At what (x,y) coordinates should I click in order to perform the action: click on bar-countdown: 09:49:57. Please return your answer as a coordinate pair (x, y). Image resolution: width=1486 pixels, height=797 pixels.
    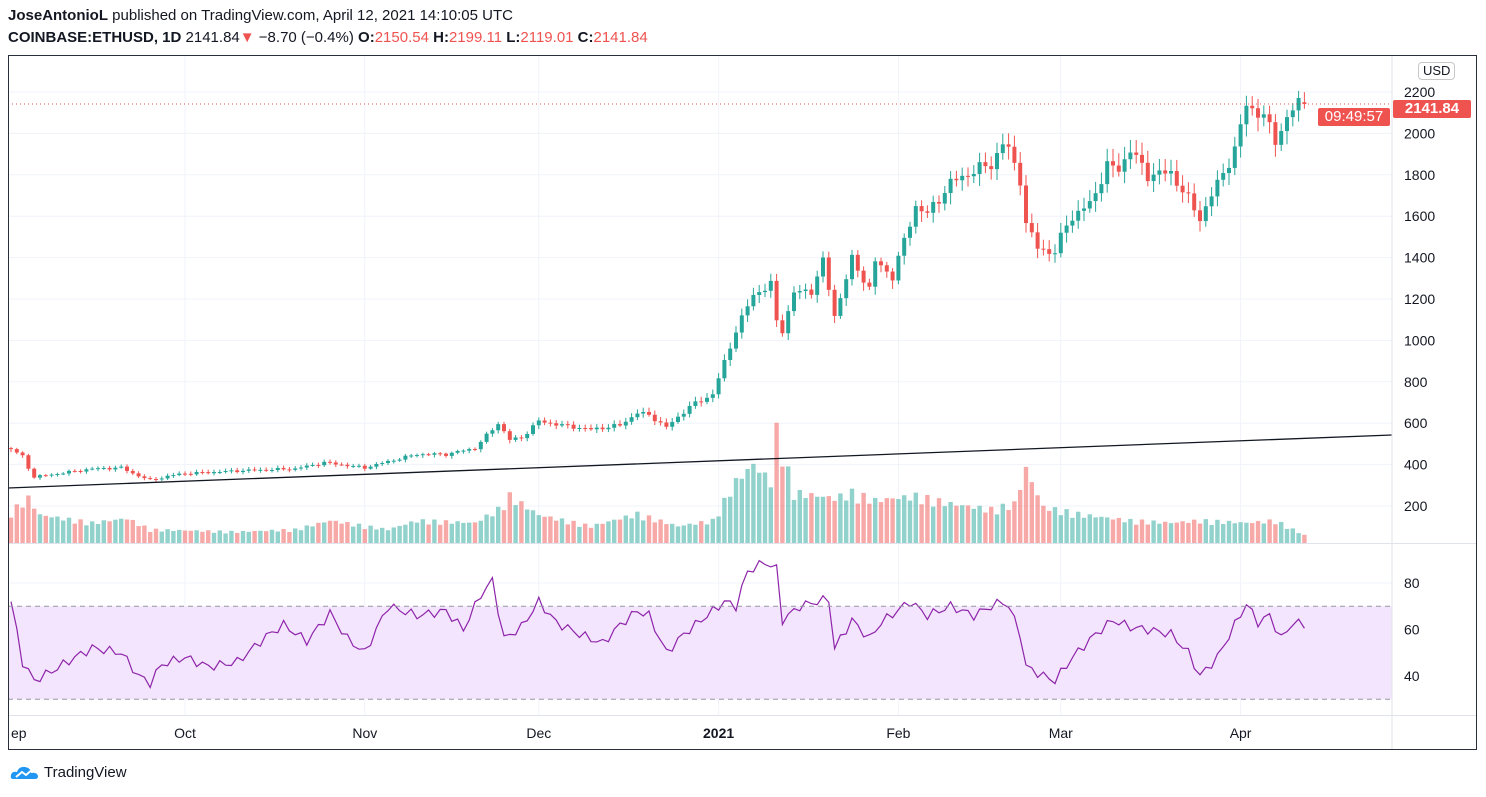
    Looking at the image, I should click on (1354, 117).